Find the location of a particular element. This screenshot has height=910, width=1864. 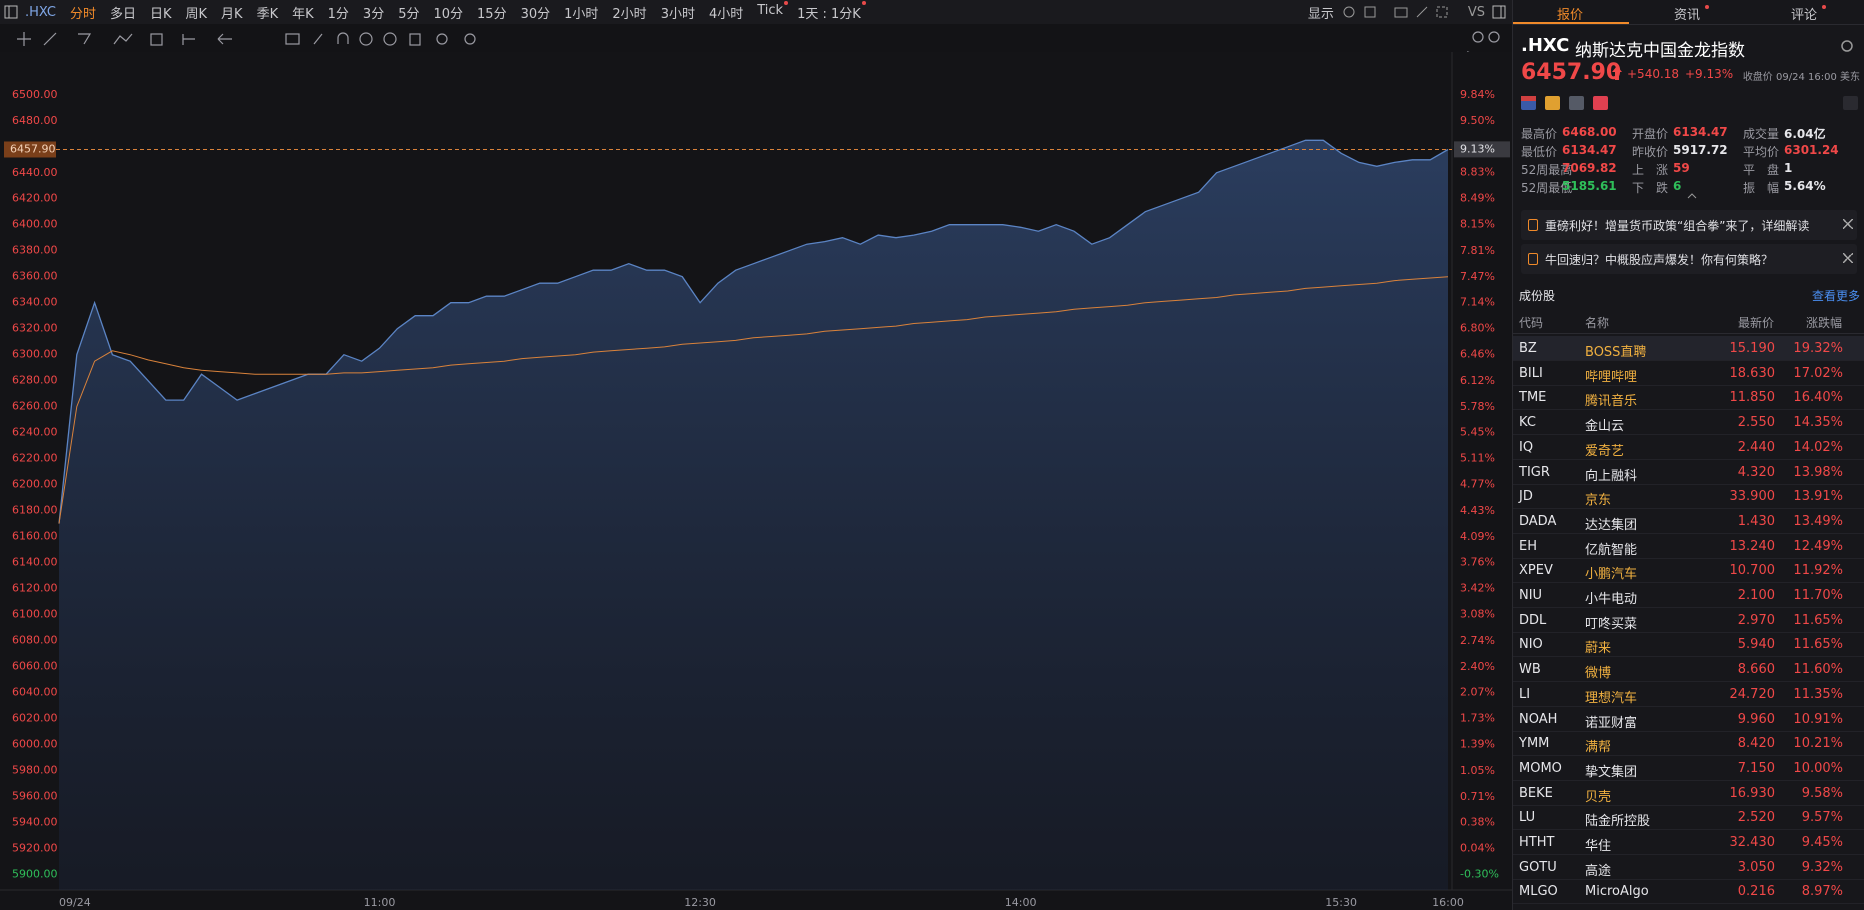

stock-change: 13.91% is located at coordinates (1818, 497).